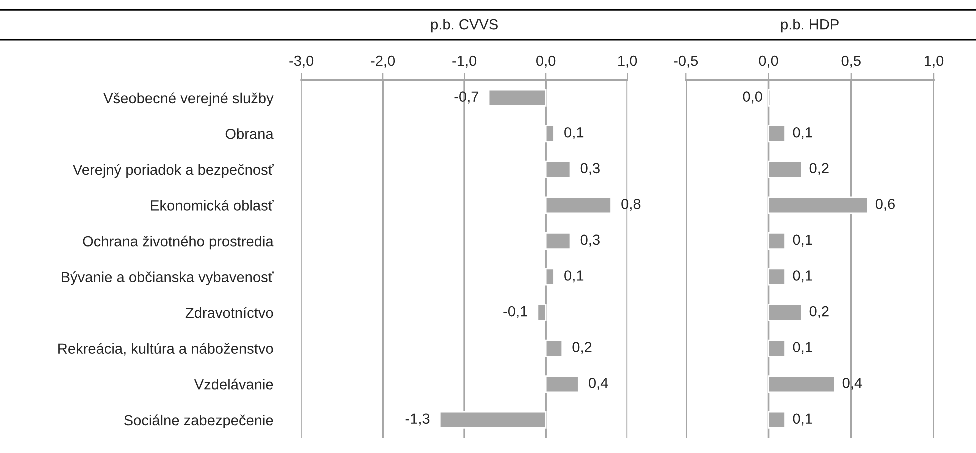  I want to click on y-tick-label: Sociálne zabezpečenie, so click(199, 421).